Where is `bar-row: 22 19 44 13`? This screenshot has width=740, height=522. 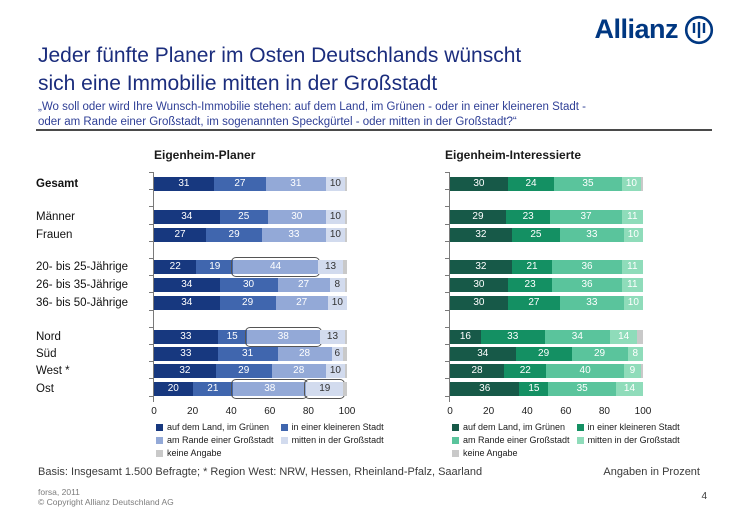
bar-row: 22 19 44 13 is located at coordinates (250, 267).